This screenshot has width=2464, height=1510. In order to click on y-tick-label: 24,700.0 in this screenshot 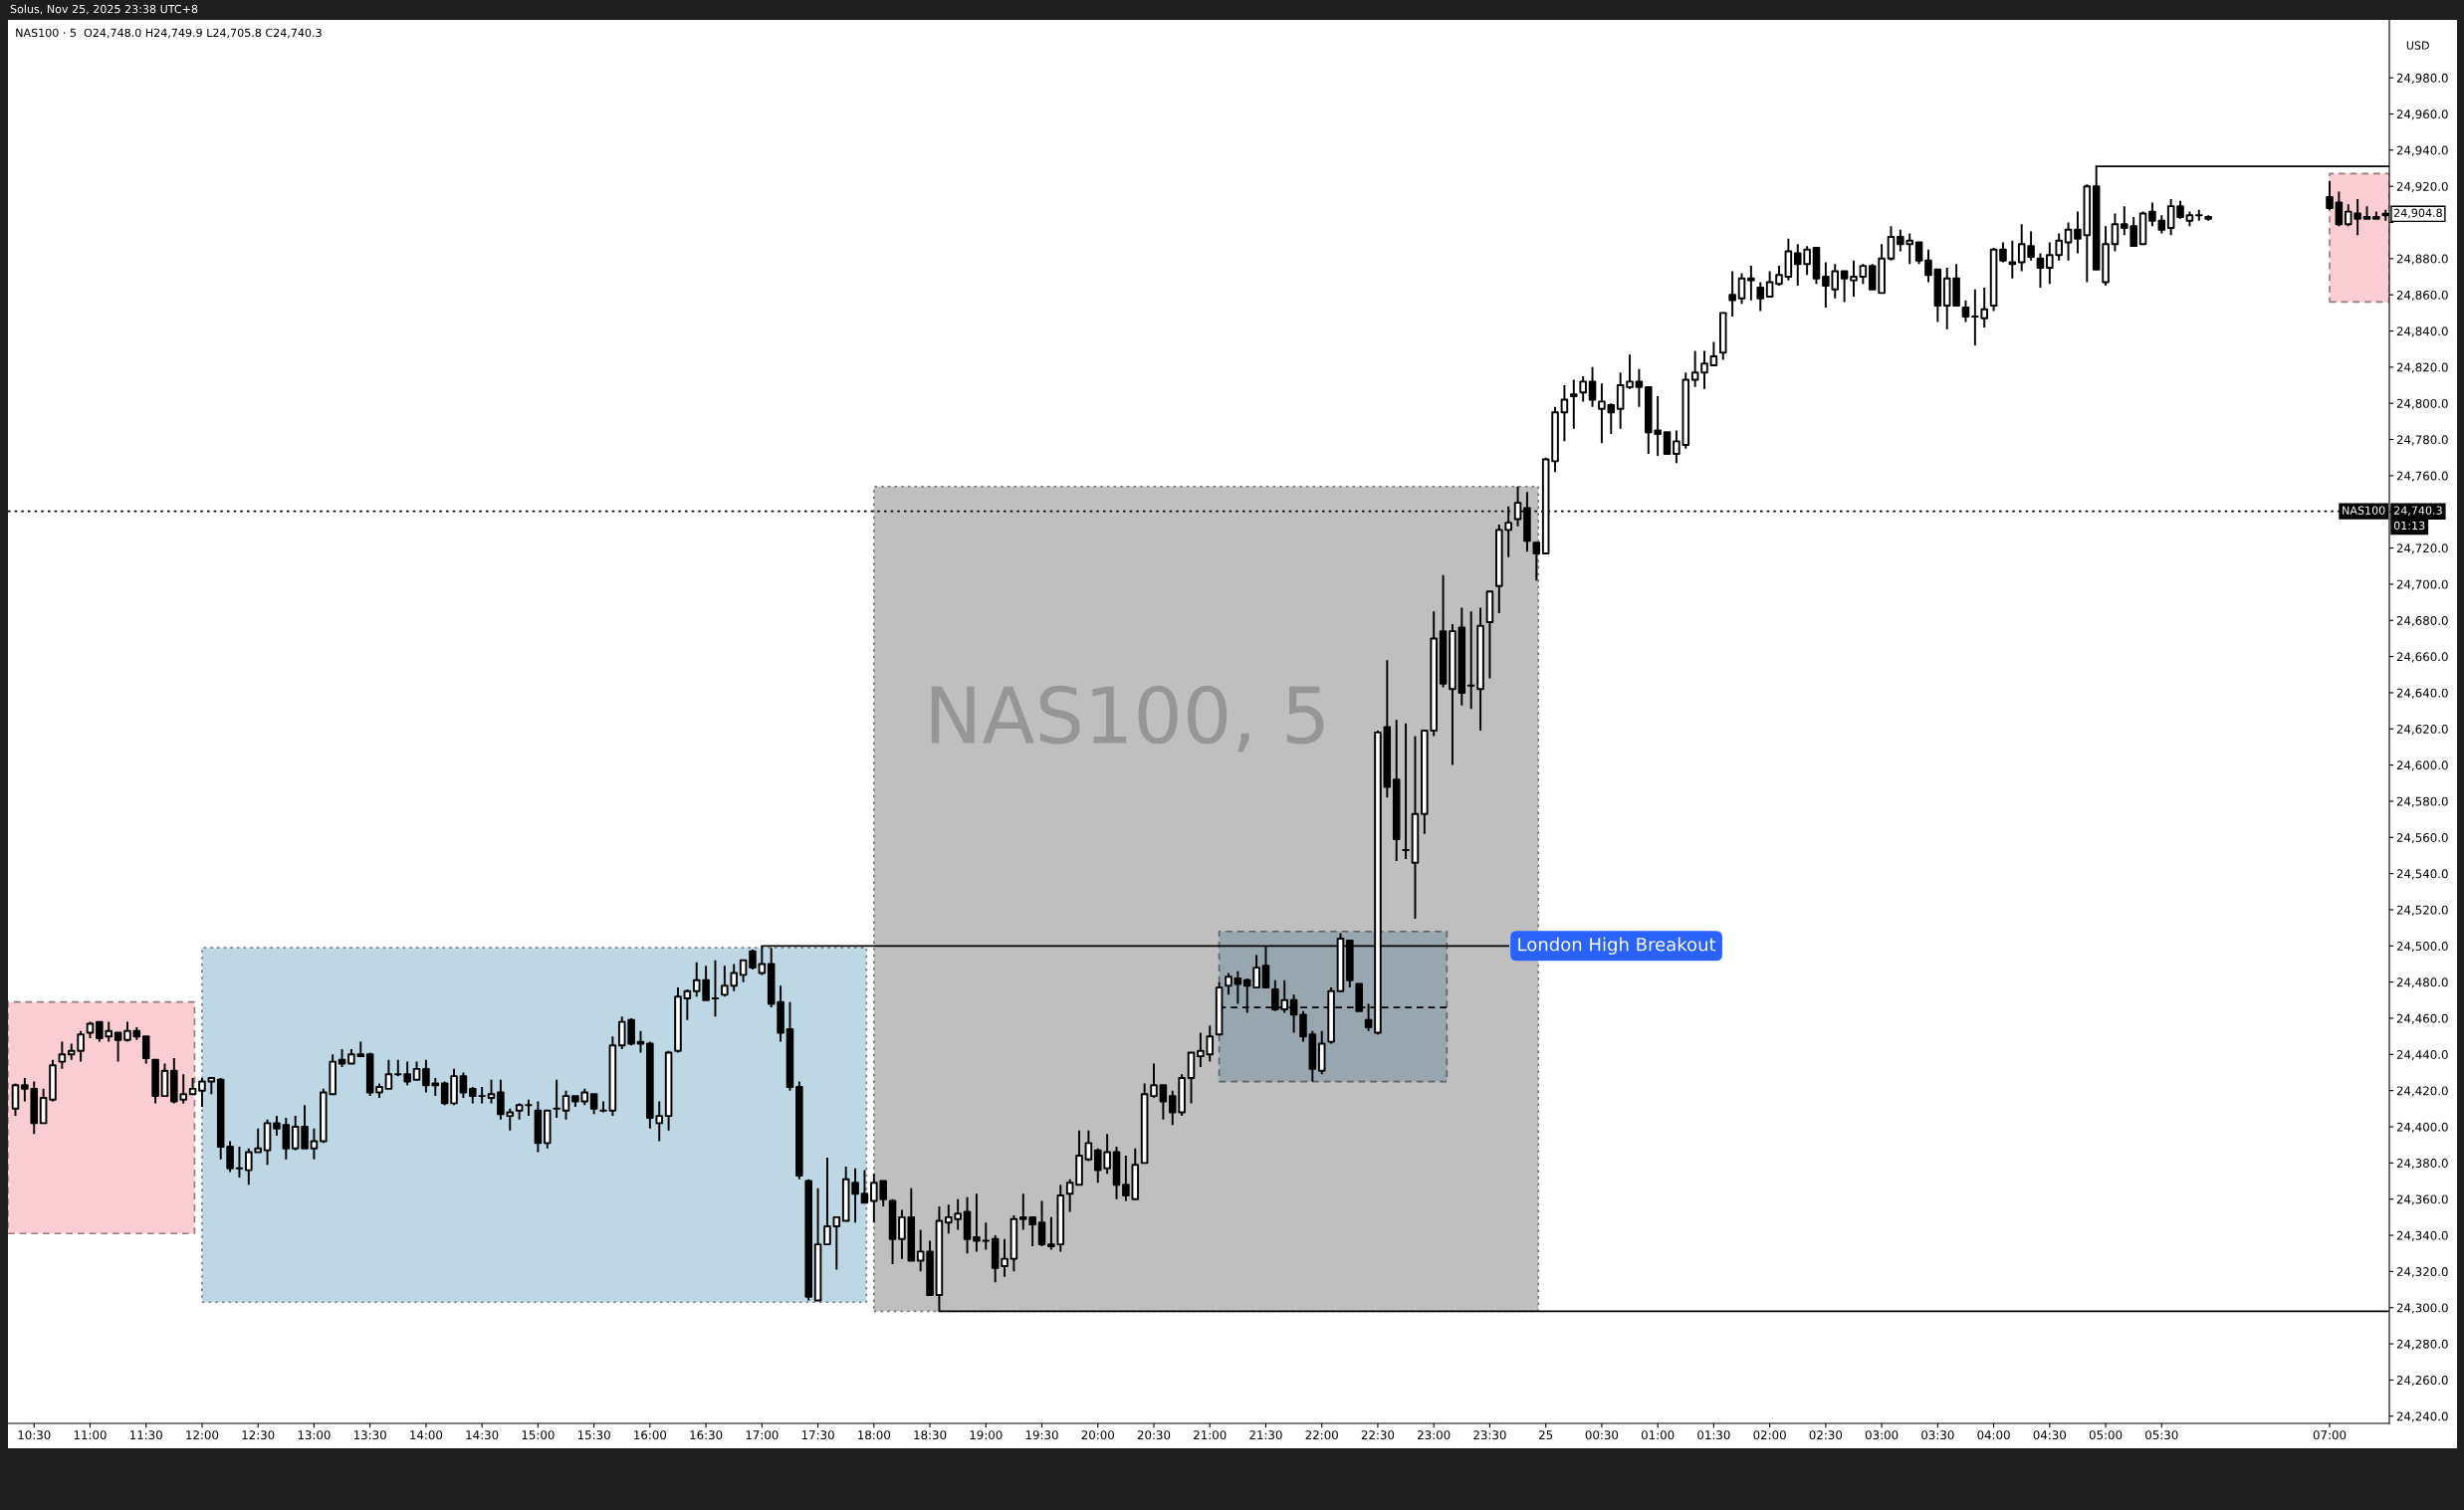, I will do `click(2422, 584)`.